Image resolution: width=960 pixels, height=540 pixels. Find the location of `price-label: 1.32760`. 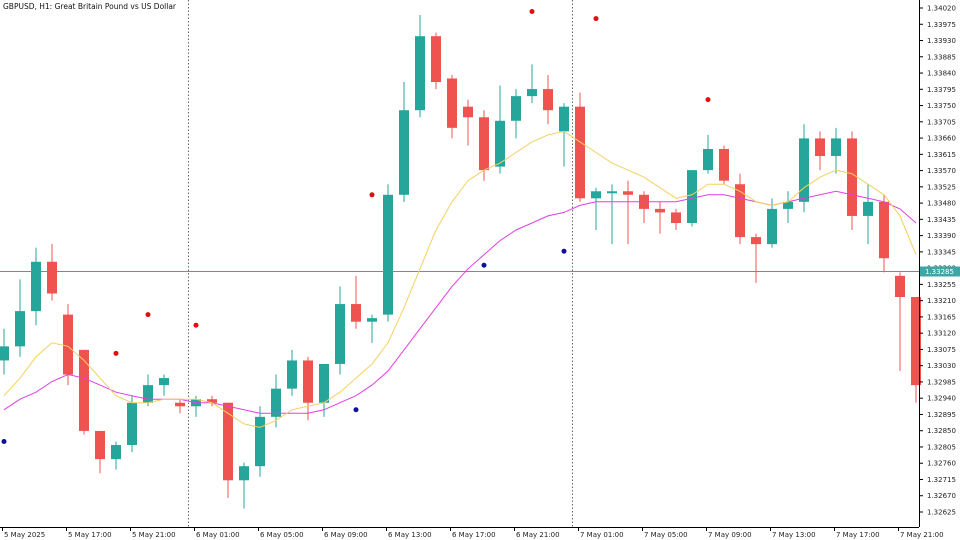

price-label: 1.32760 is located at coordinates (941, 464).